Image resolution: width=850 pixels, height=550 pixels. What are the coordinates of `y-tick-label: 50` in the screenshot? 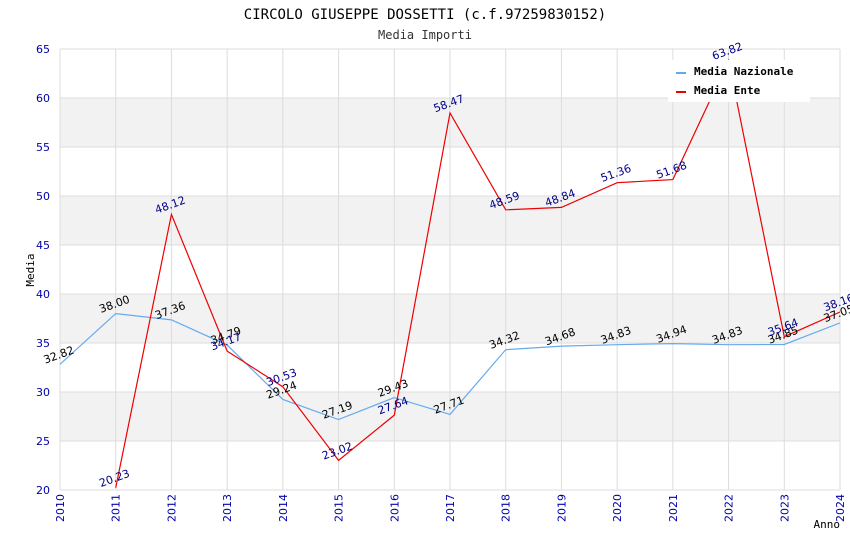 It's located at (43, 196).